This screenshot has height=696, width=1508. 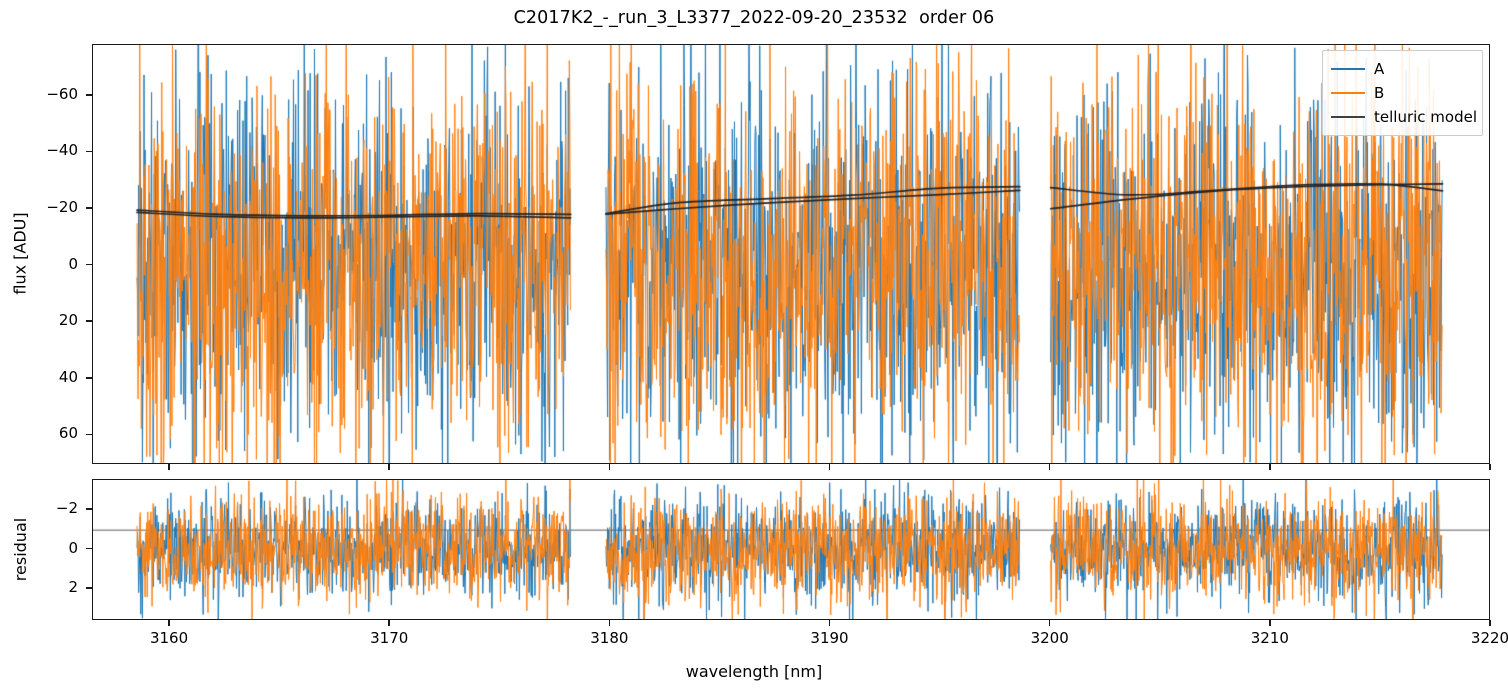 What do you see at coordinates (62, 93) in the screenshot?
I see `y-tick-label: −60` at bounding box center [62, 93].